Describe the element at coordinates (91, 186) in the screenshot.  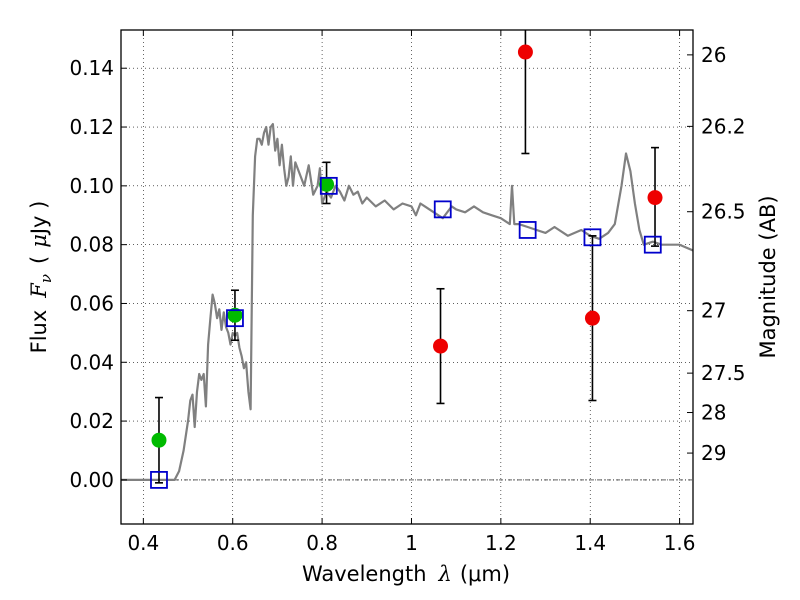
I see `y-tick-label: 0.10` at that location.